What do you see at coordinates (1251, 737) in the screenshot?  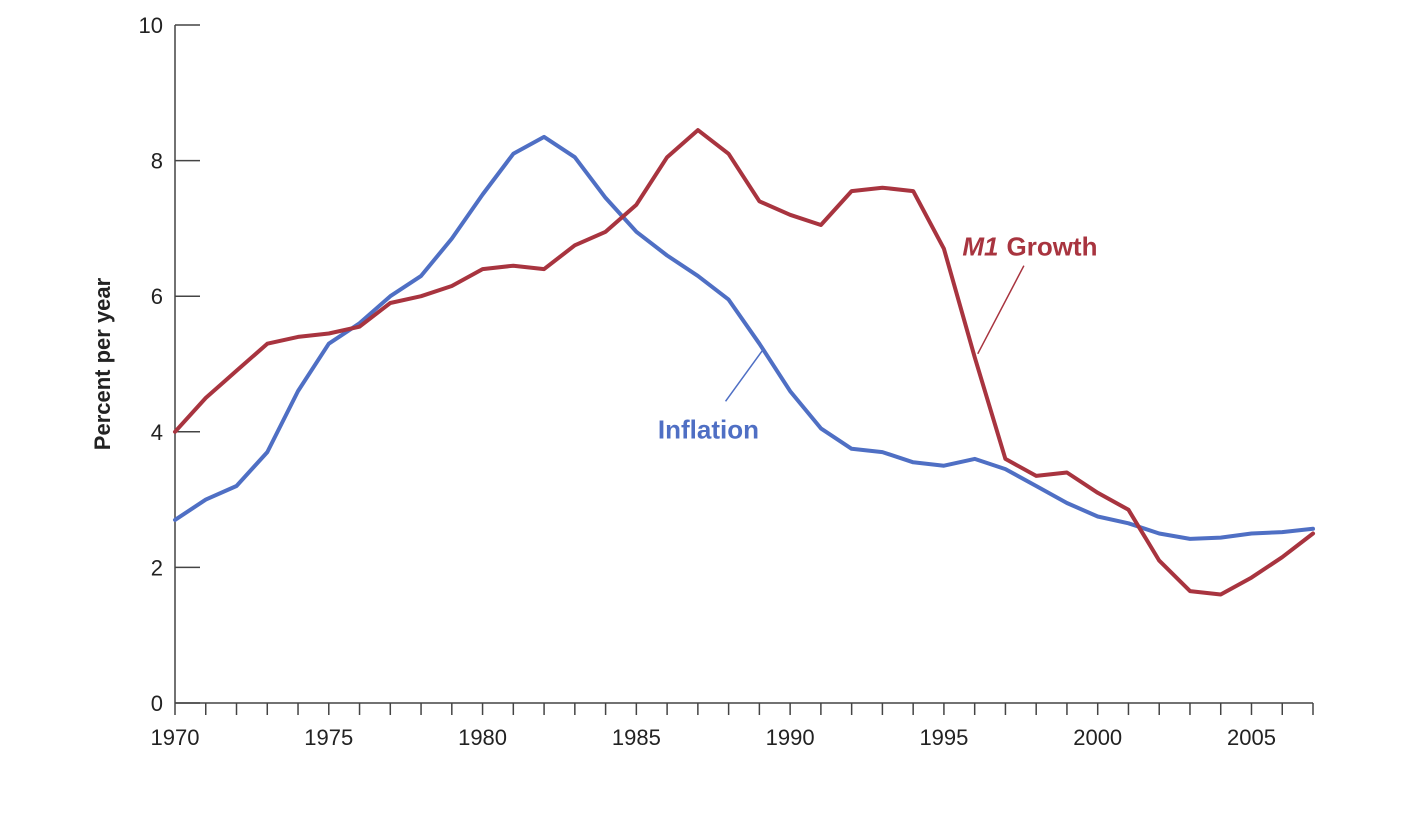 I see `x-tick-label: 2005` at bounding box center [1251, 737].